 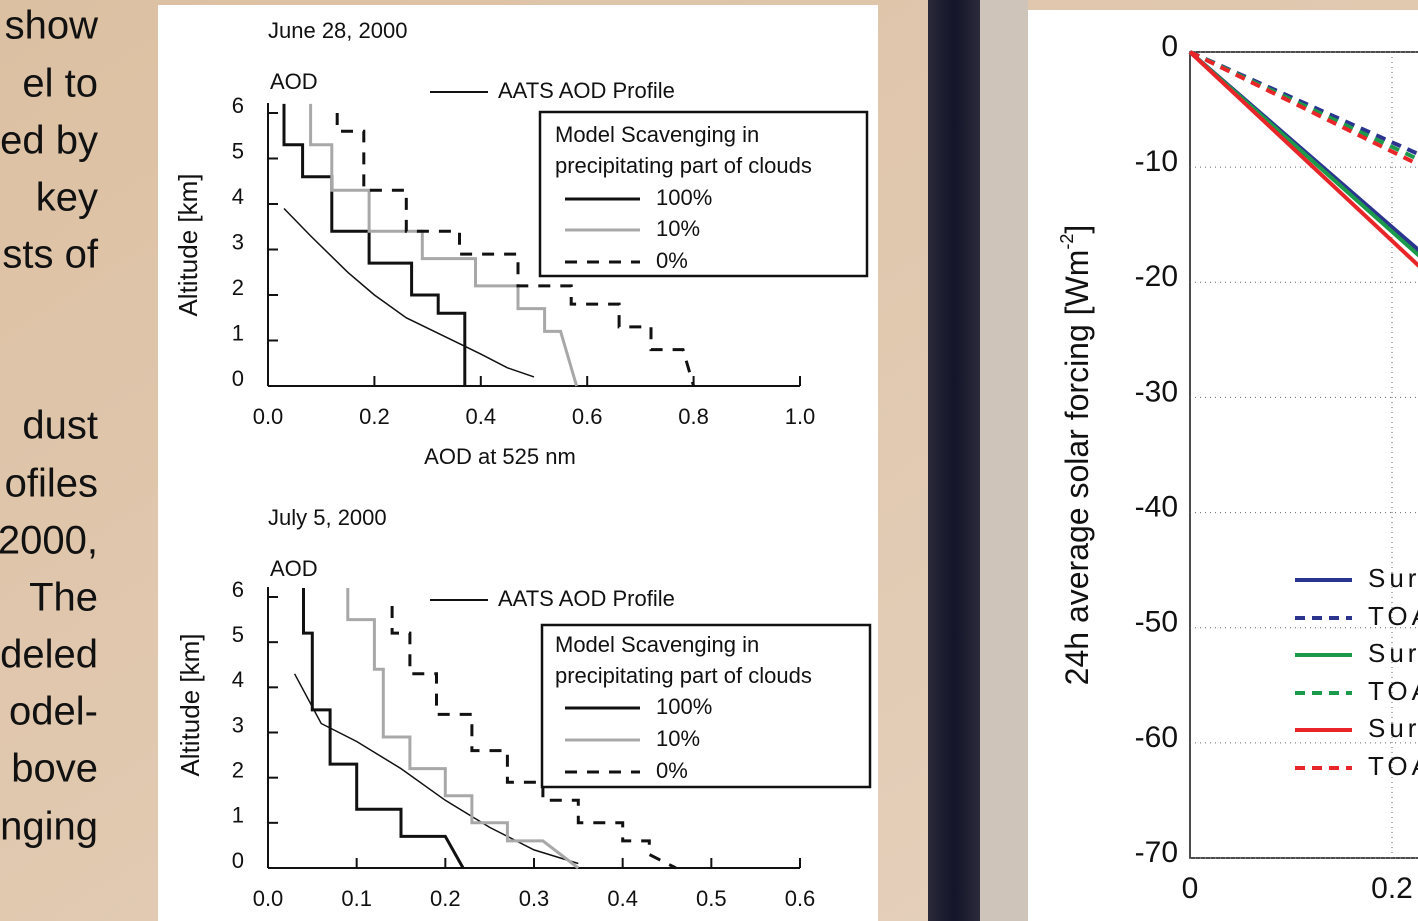 I want to click on y-axis-label-sup: -2, so click(x=1067, y=242).